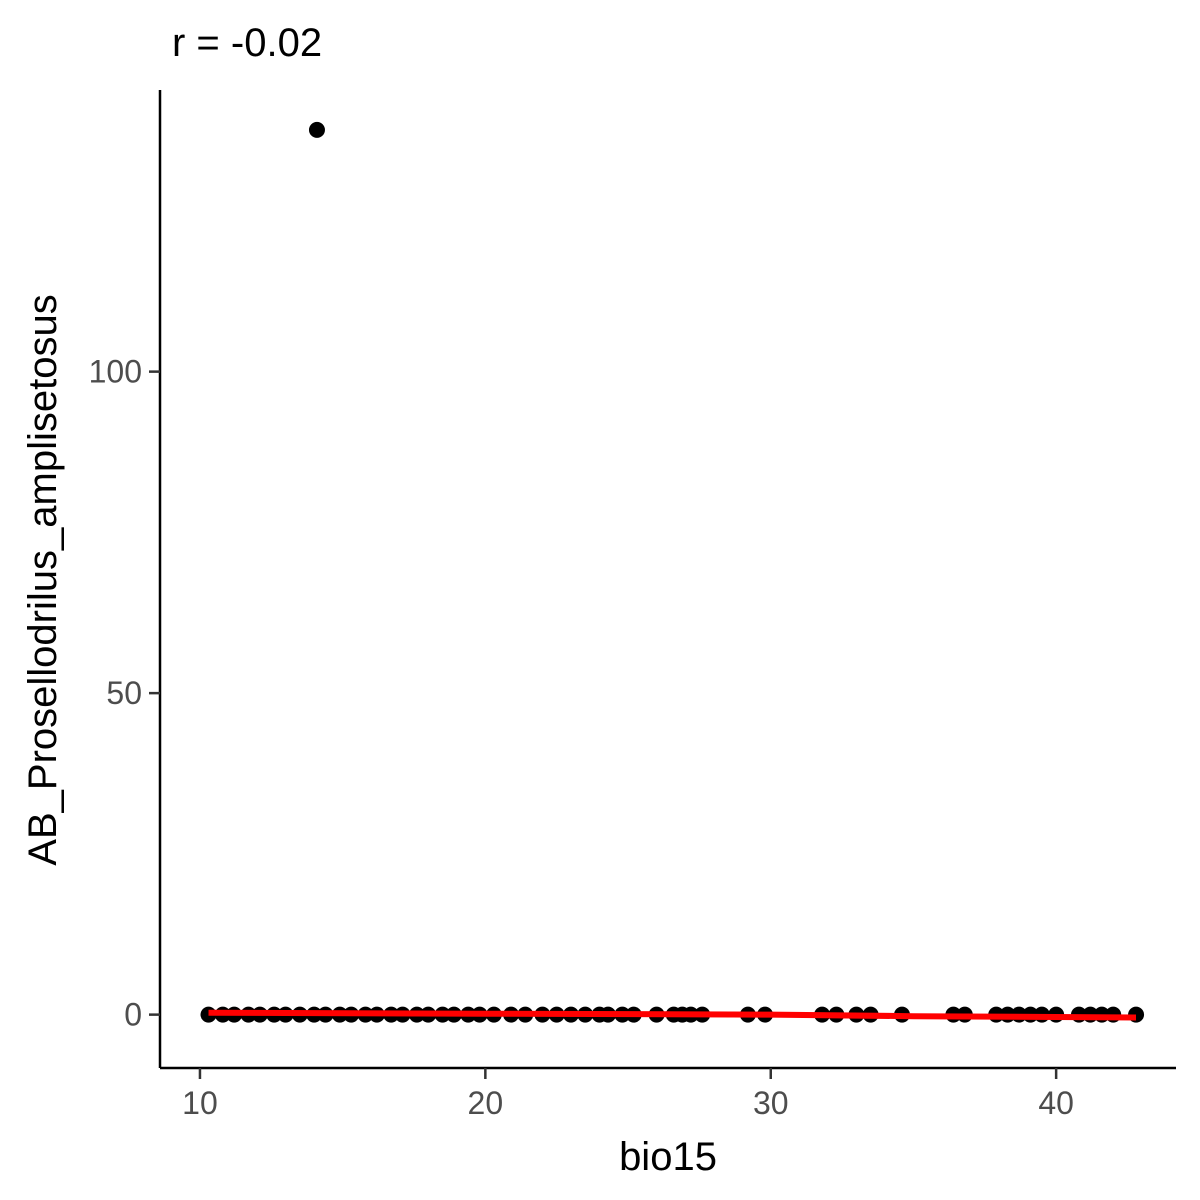 This screenshot has width=1200, height=1200. I want to click on chart-title: r = -0.02, so click(247, 43).